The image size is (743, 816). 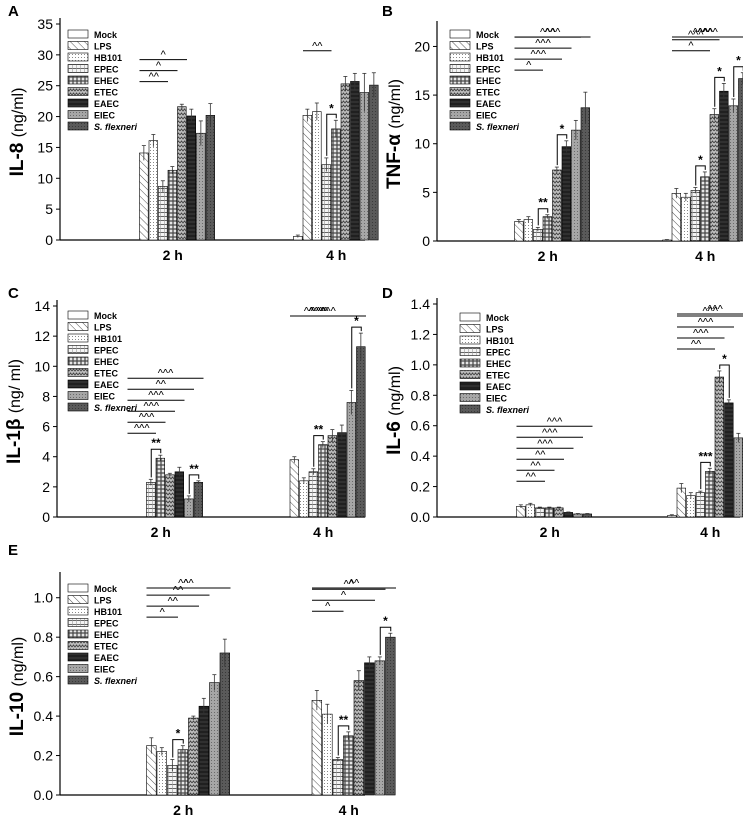 What do you see at coordinates (421, 517) in the screenshot?
I see `y-tick-label: 0.0` at bounding box center [421, 517].